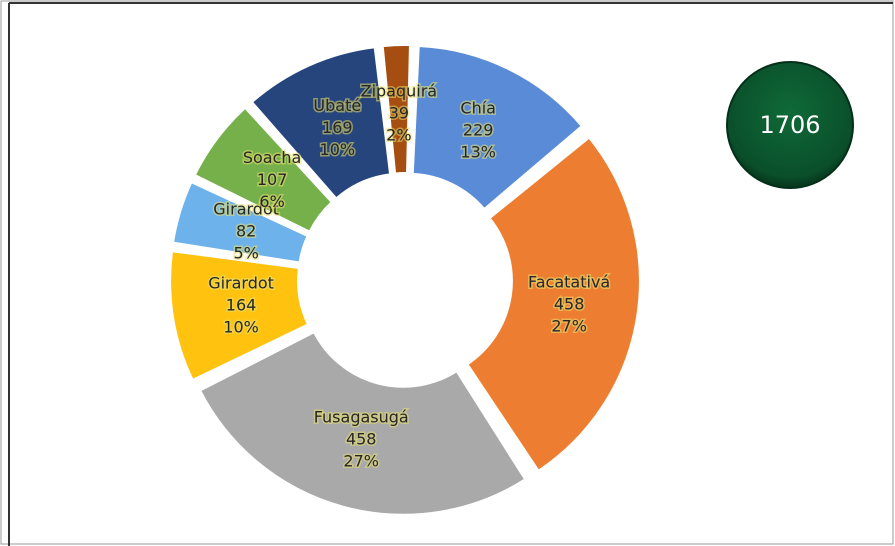 Image resolution: width=895 pixels, height=546 pixels. Describe the element at coordinates (569, 281) in the screenshot. I see `slice-name: Facatativá` at that location.